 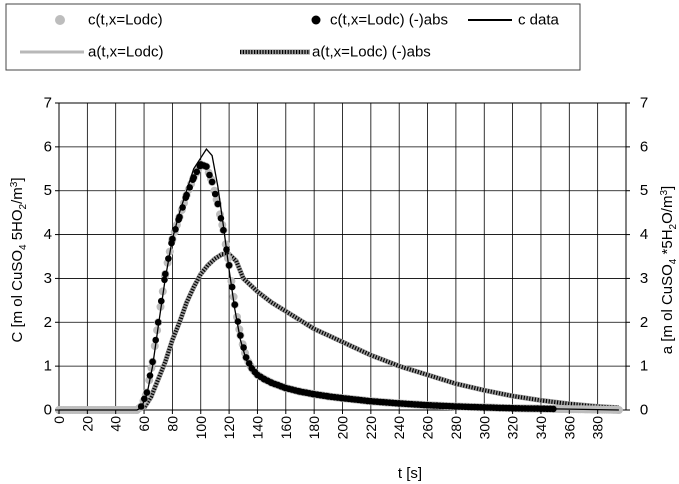 What do you see at coordinates (48, 190) in the screenshot?
I see `y-tick-label-left: 5` at bounding box center [48, 190].